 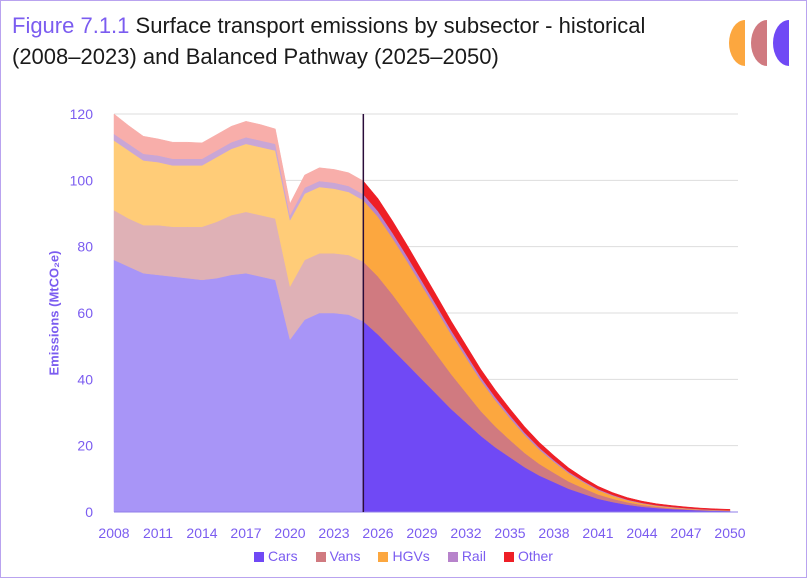 What do you see at coordinates (85, 379) in the screenshot?
I see `y-tick-label: 40` at bounding box center [85, 379].